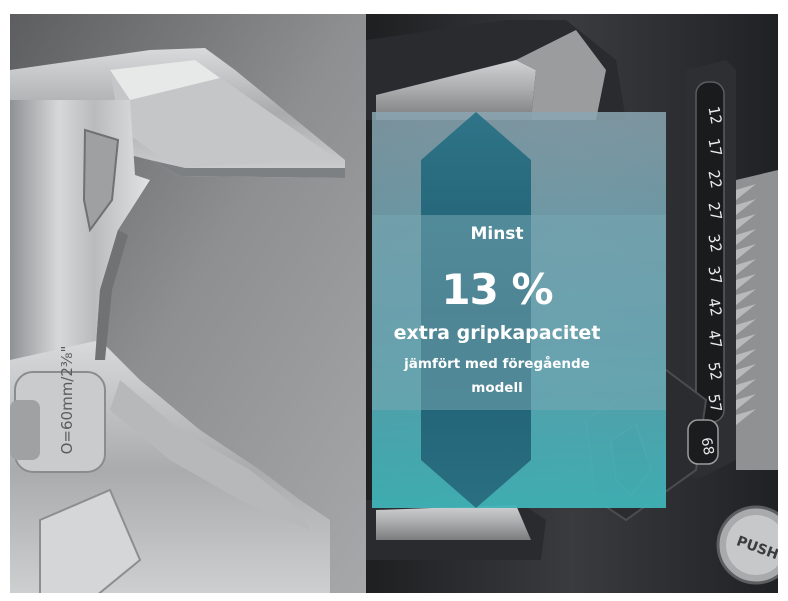  What do you see at coordinates (497, 364) in the screenshot?
I see `overlay-comparison: jämfört med föregående` at bounding box center [497, 364].